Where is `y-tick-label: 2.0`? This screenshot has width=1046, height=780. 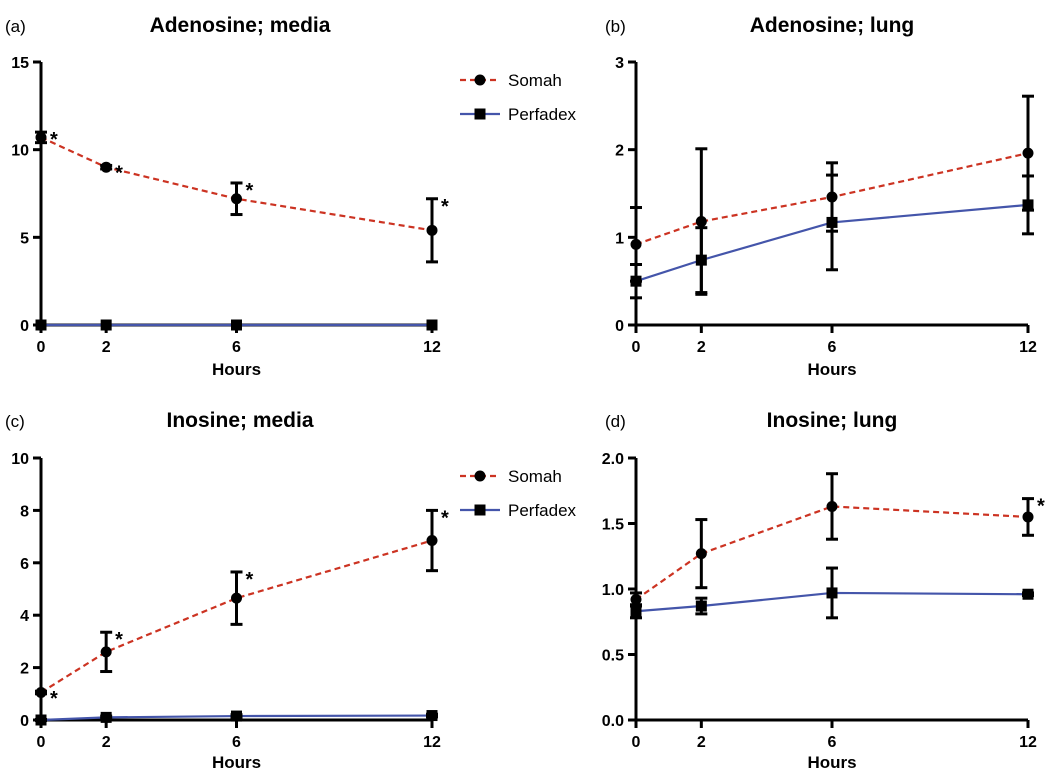
y-tick-label: 2.0 is located at coordinates (613, 459).